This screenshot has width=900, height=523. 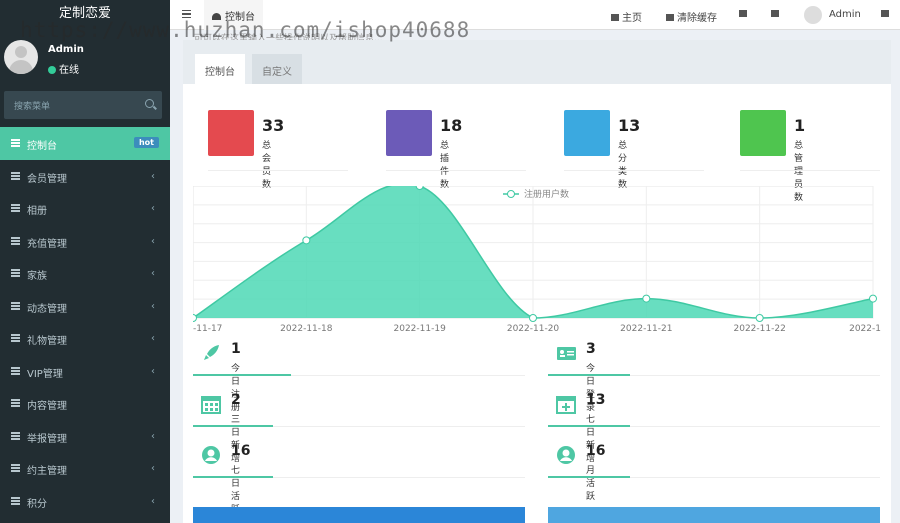 What do you see at coordinates (186, 14) in the screenshot?
I see `menu-toggle-icon` at bounding box center [186, 14].